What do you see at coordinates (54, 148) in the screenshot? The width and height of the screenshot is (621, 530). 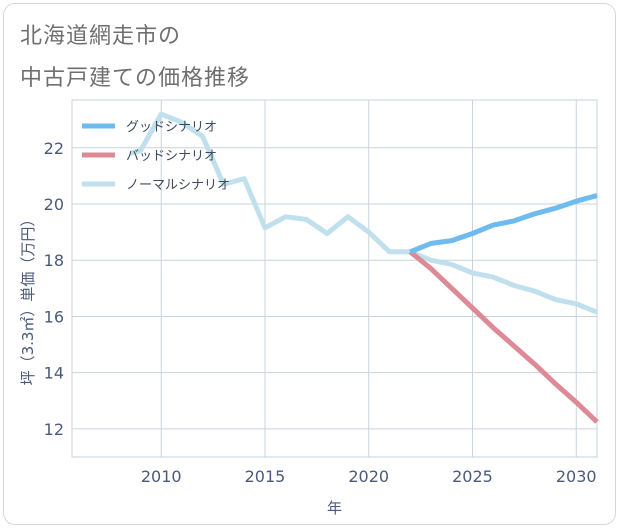 I see `y-tick-label: 22` at bounding box center [54, 148].